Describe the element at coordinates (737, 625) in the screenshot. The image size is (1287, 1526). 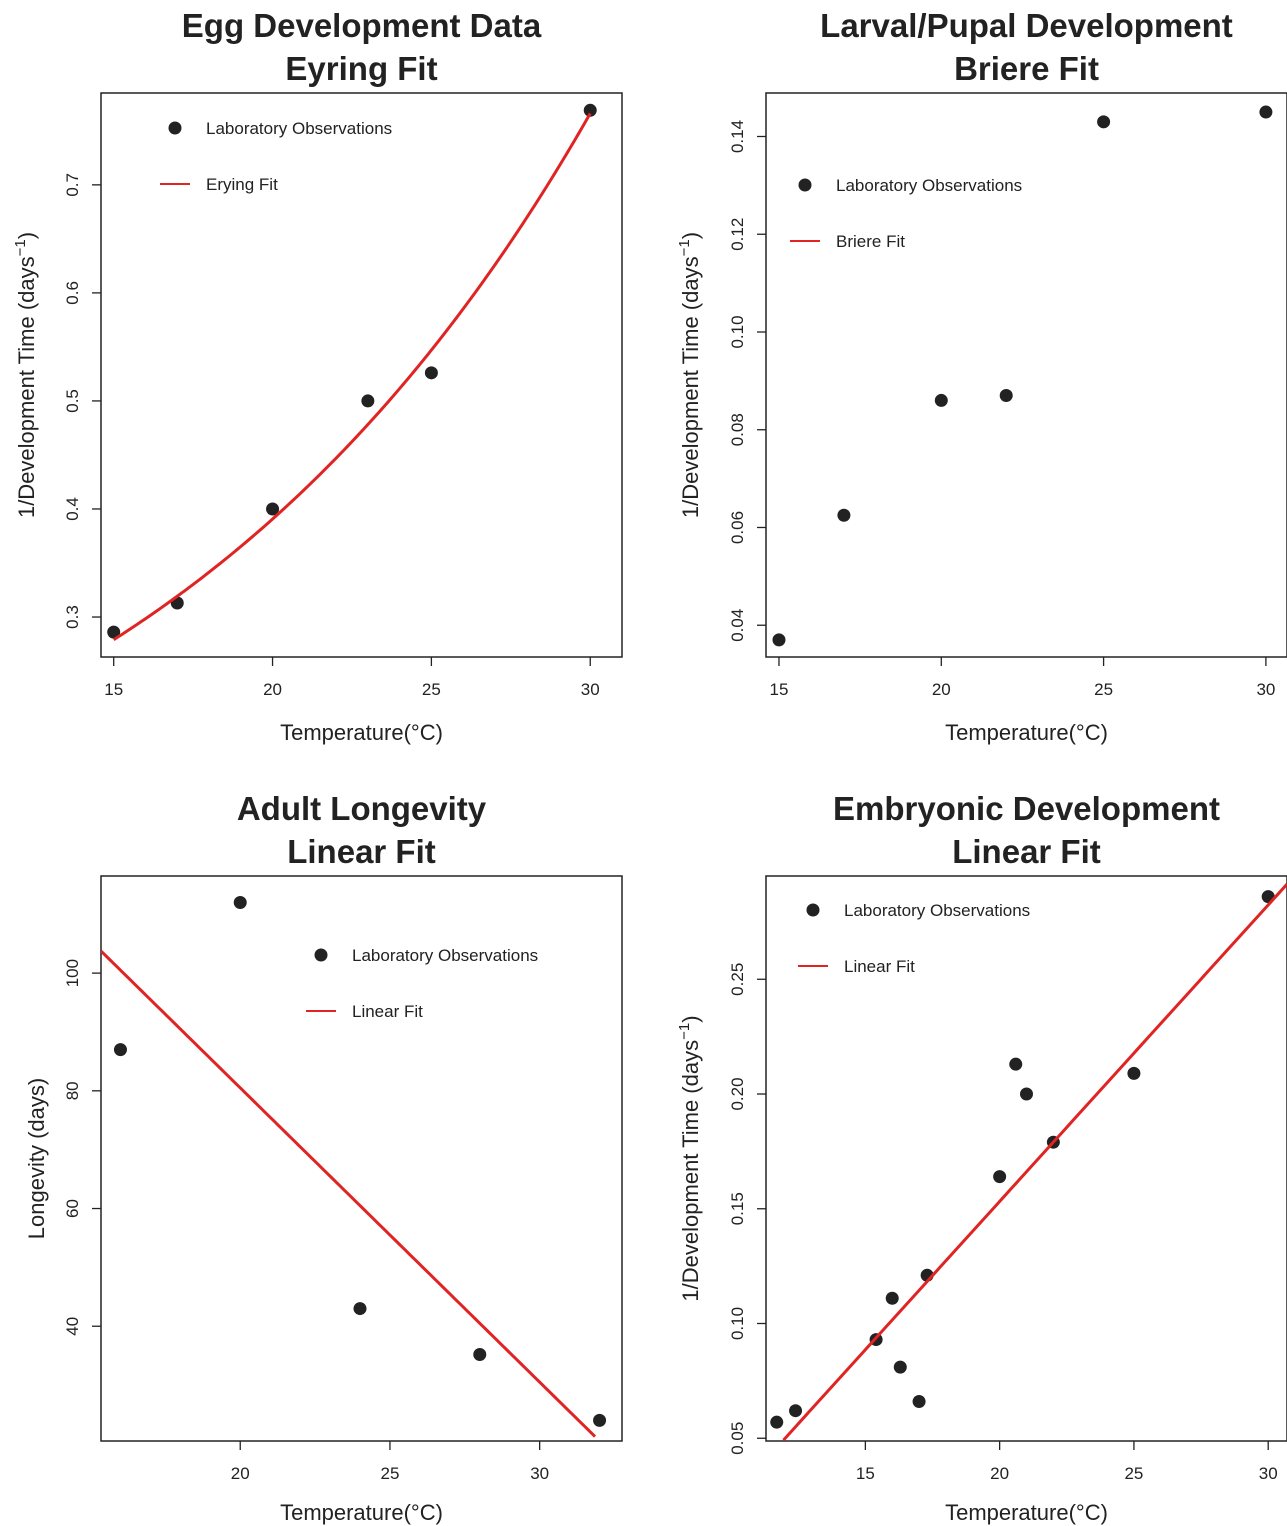
I see `y-tick-label: 0.04` at that location.